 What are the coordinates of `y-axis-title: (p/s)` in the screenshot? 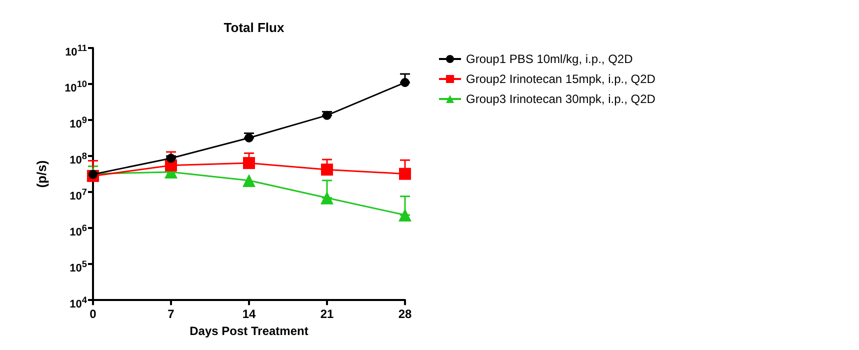 It's located at (41, 174).